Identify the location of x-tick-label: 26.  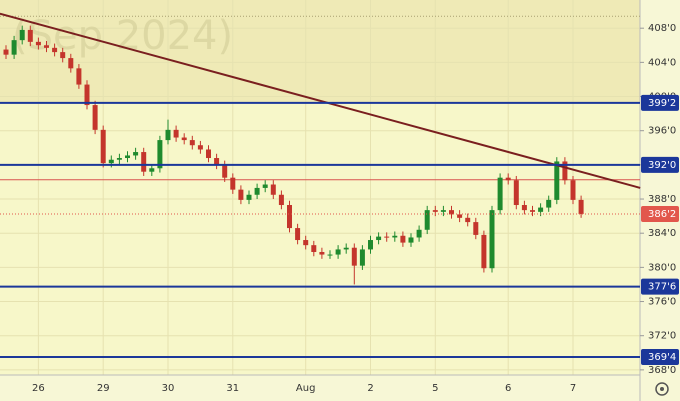
(38, 388).